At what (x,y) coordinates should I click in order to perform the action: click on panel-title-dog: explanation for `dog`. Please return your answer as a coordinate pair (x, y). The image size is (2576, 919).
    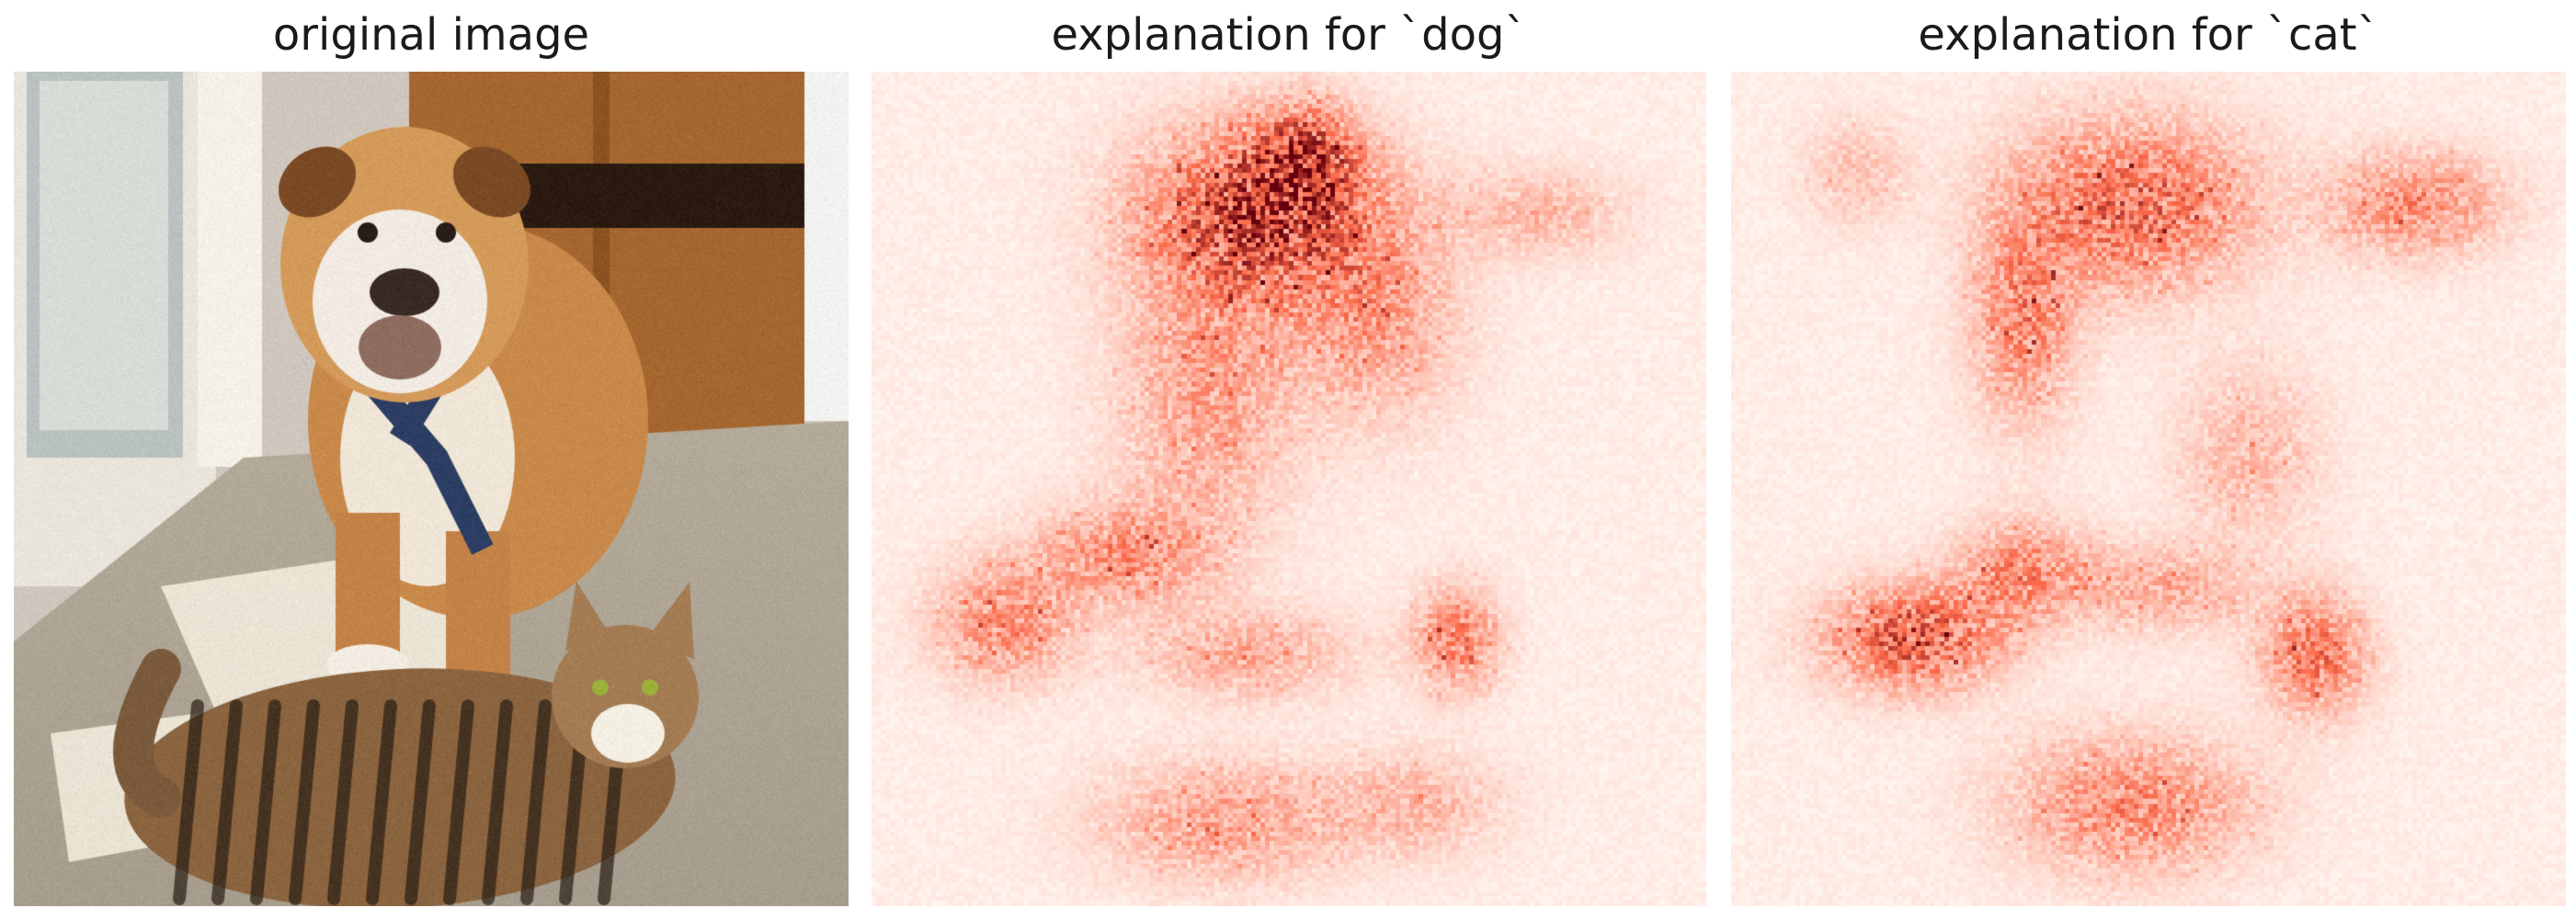
    Looking at the image, I should click on (1289, 35).